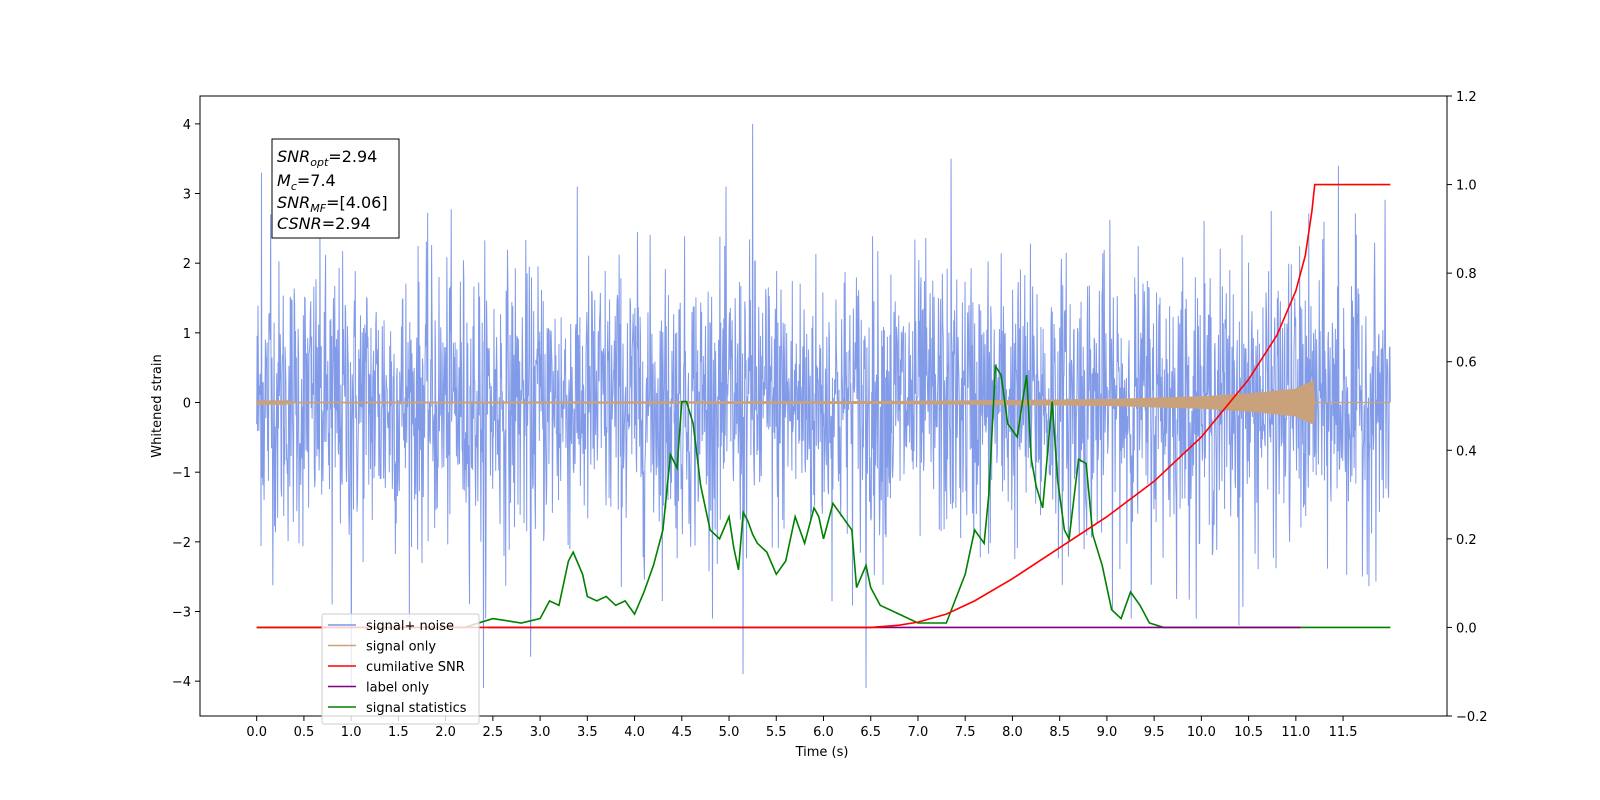 The image size is (1600, 800). Describe the element at coordinates (1012, 732) in the screenshot. I see `x-tick-label: 8.0` at that location.